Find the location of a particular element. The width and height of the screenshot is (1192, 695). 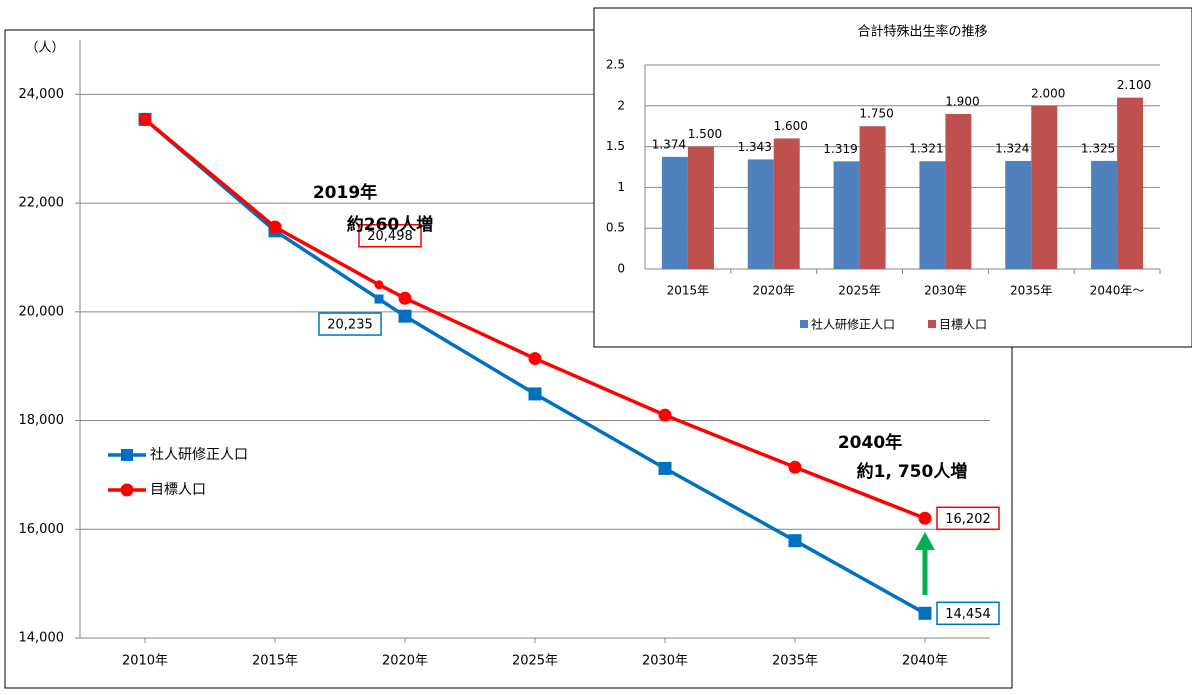

value-label: 2.000 is located at coordinates (1048, 93).